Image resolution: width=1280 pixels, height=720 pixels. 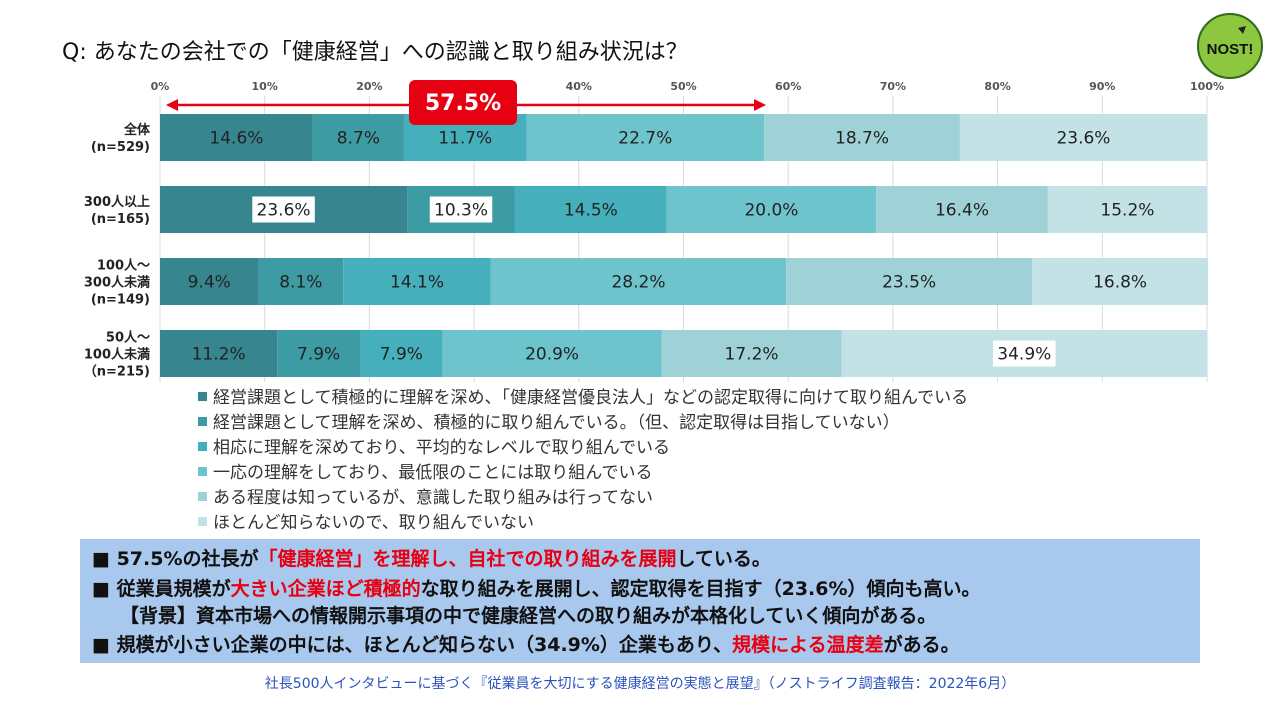 I want to click on legend-label: 相応に理解を深めており、平均的なレベルで取り組んでいる, so click(x=441, y=448).